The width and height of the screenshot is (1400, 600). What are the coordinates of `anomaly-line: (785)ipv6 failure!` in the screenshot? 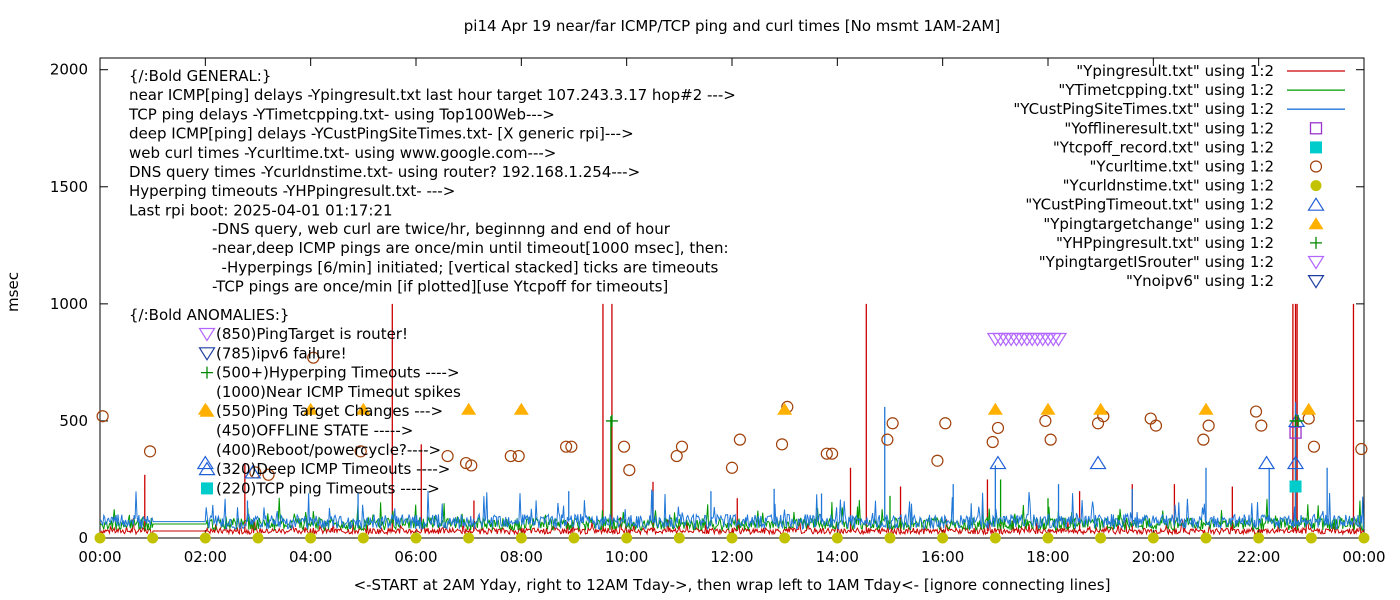 It's located at (281, 353).